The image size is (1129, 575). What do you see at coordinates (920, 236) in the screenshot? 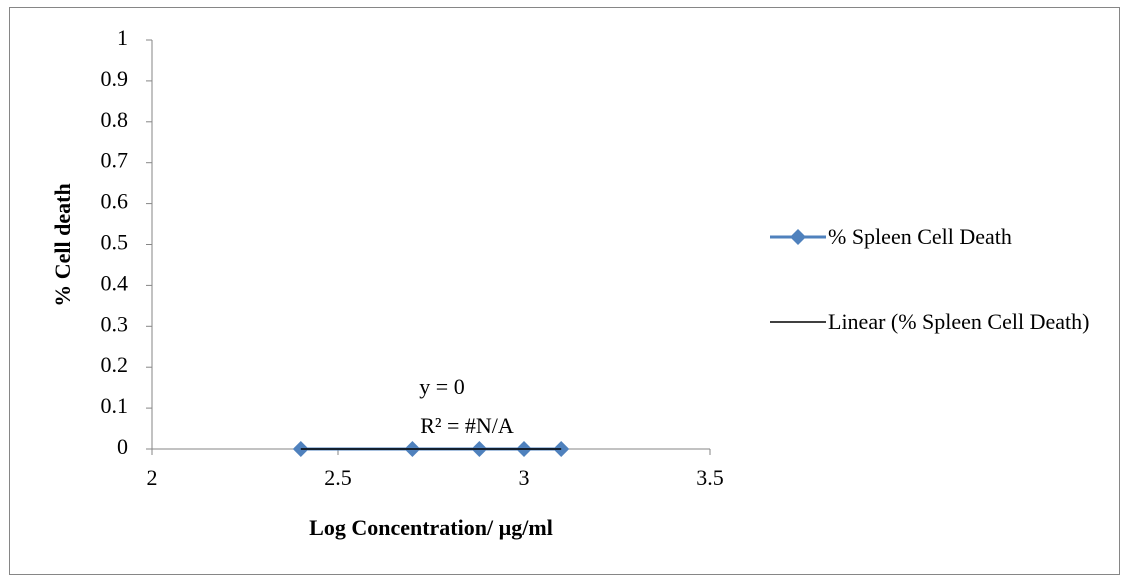
I see `legend-label: % Spleen Cell Death` at bounding box center [920, 236].